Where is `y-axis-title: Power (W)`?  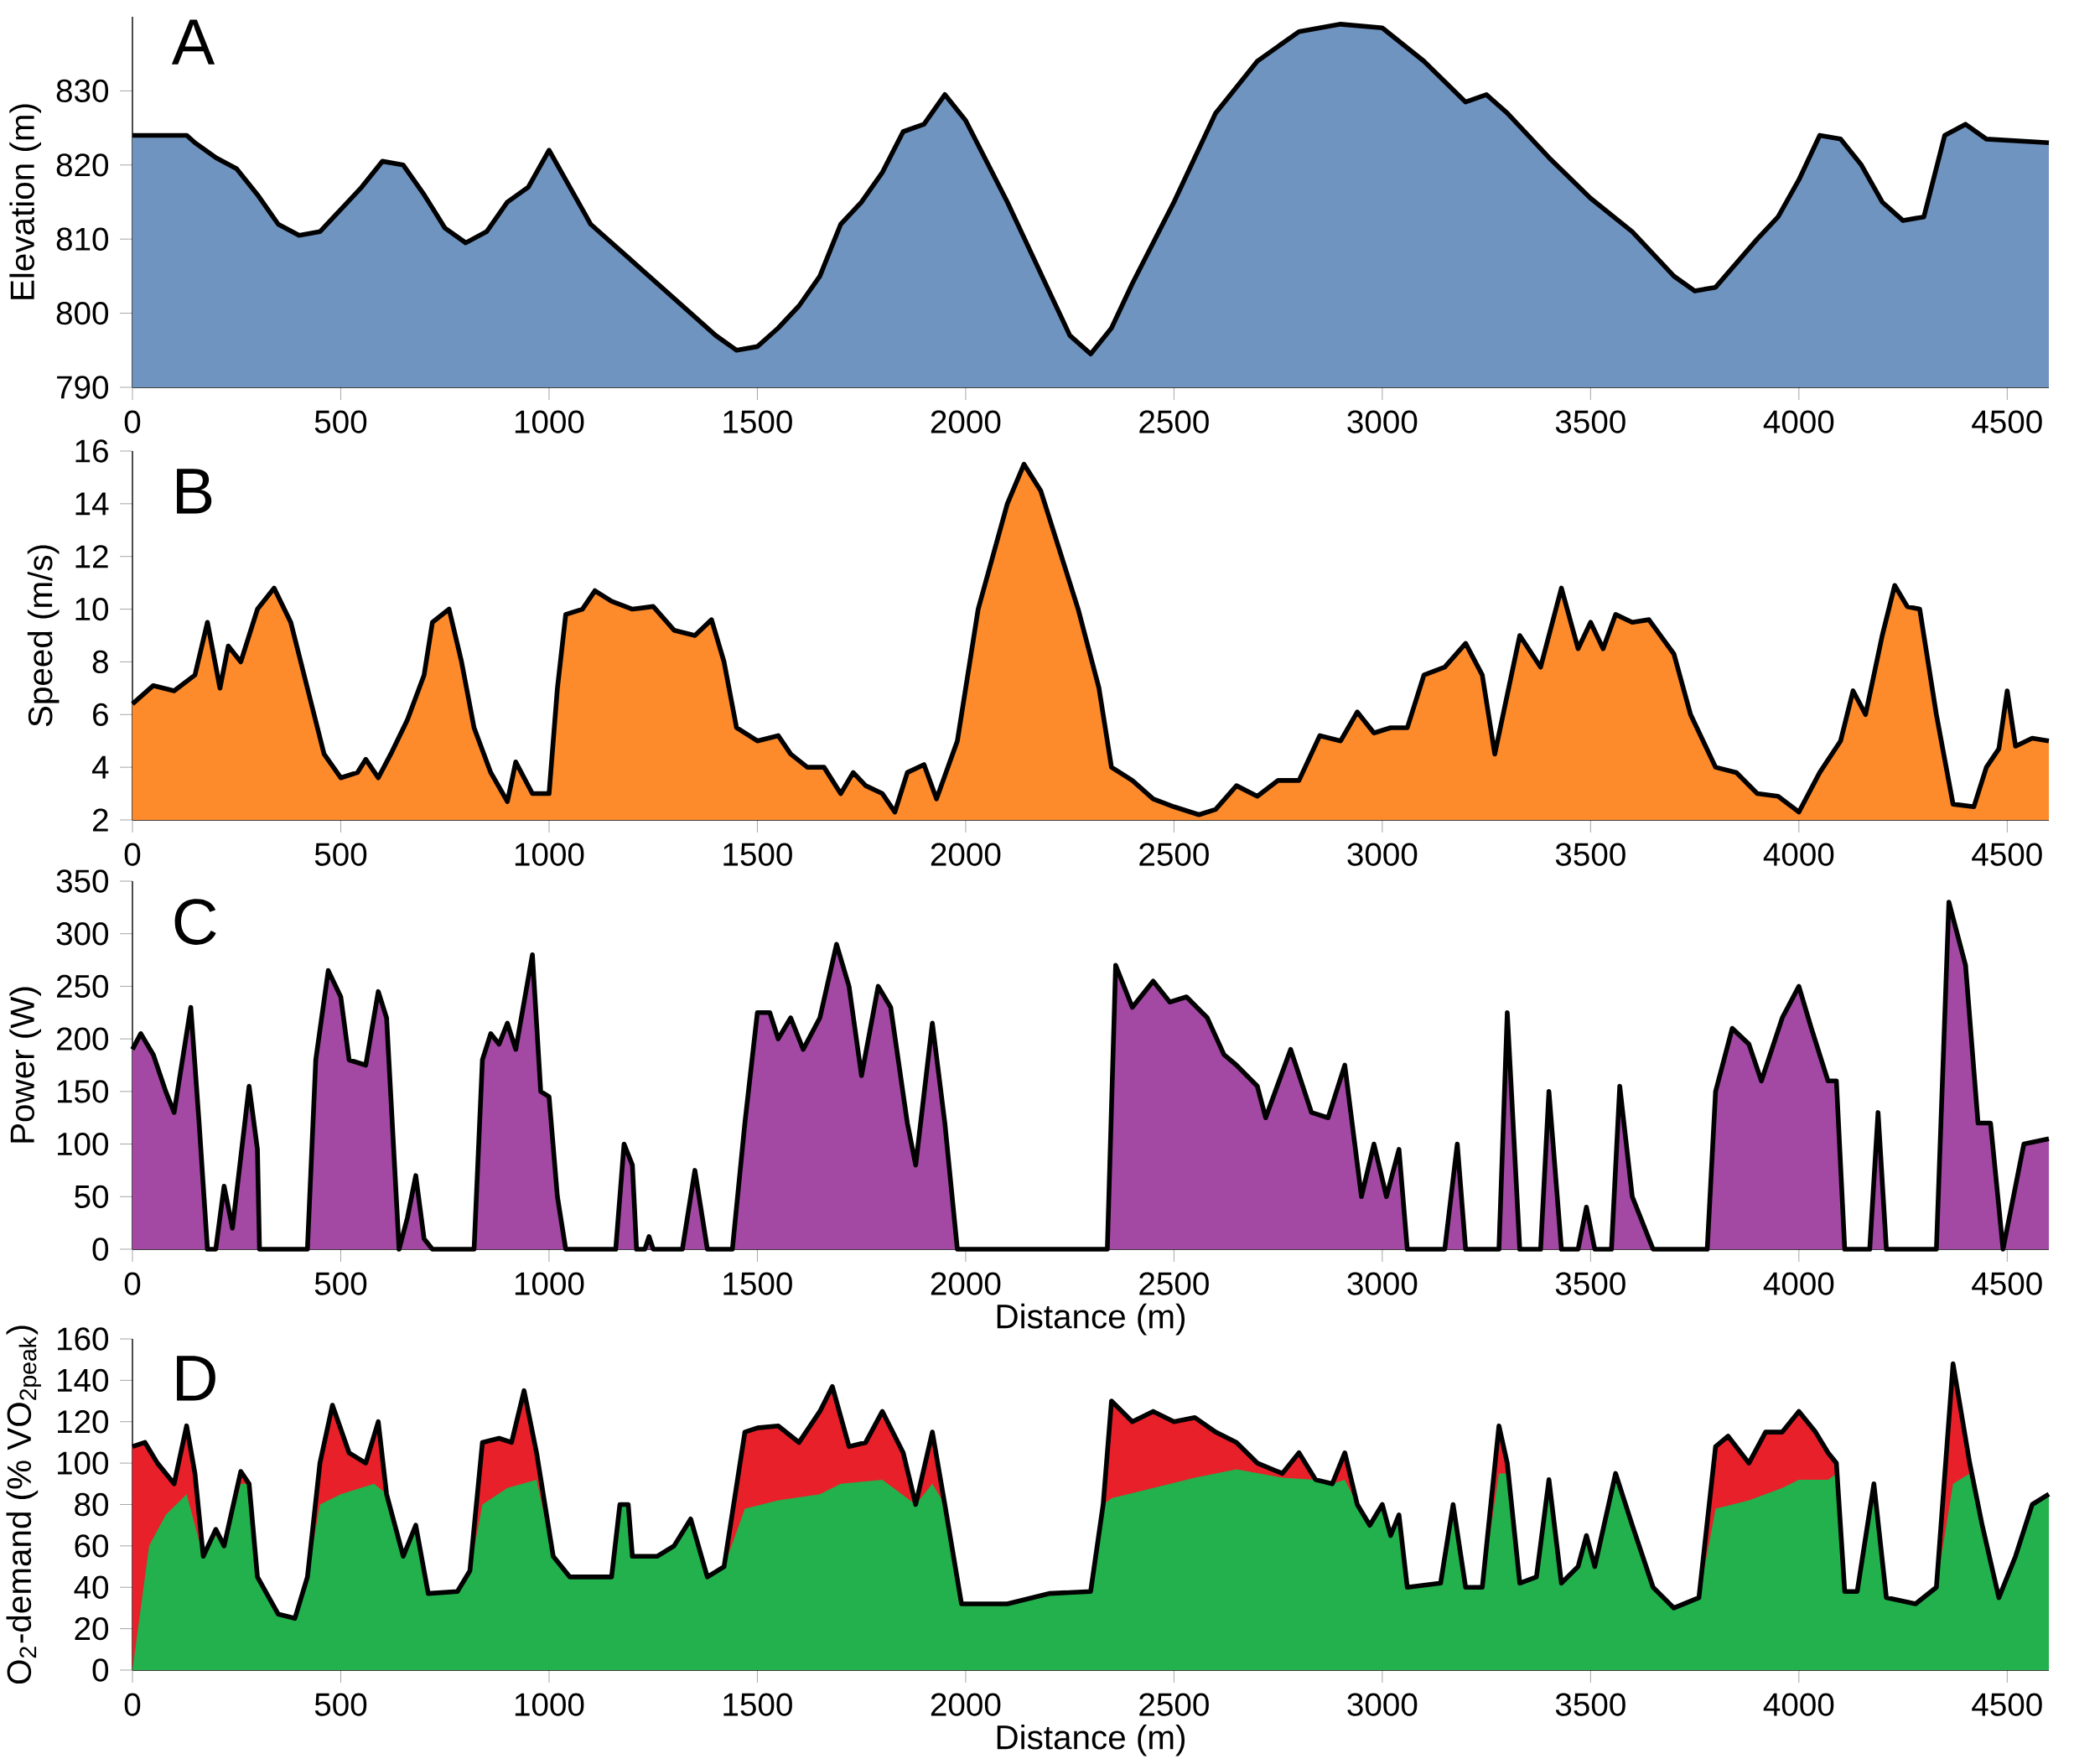
y-axis-title: Power (W) is located at coordinates (25, 1065).